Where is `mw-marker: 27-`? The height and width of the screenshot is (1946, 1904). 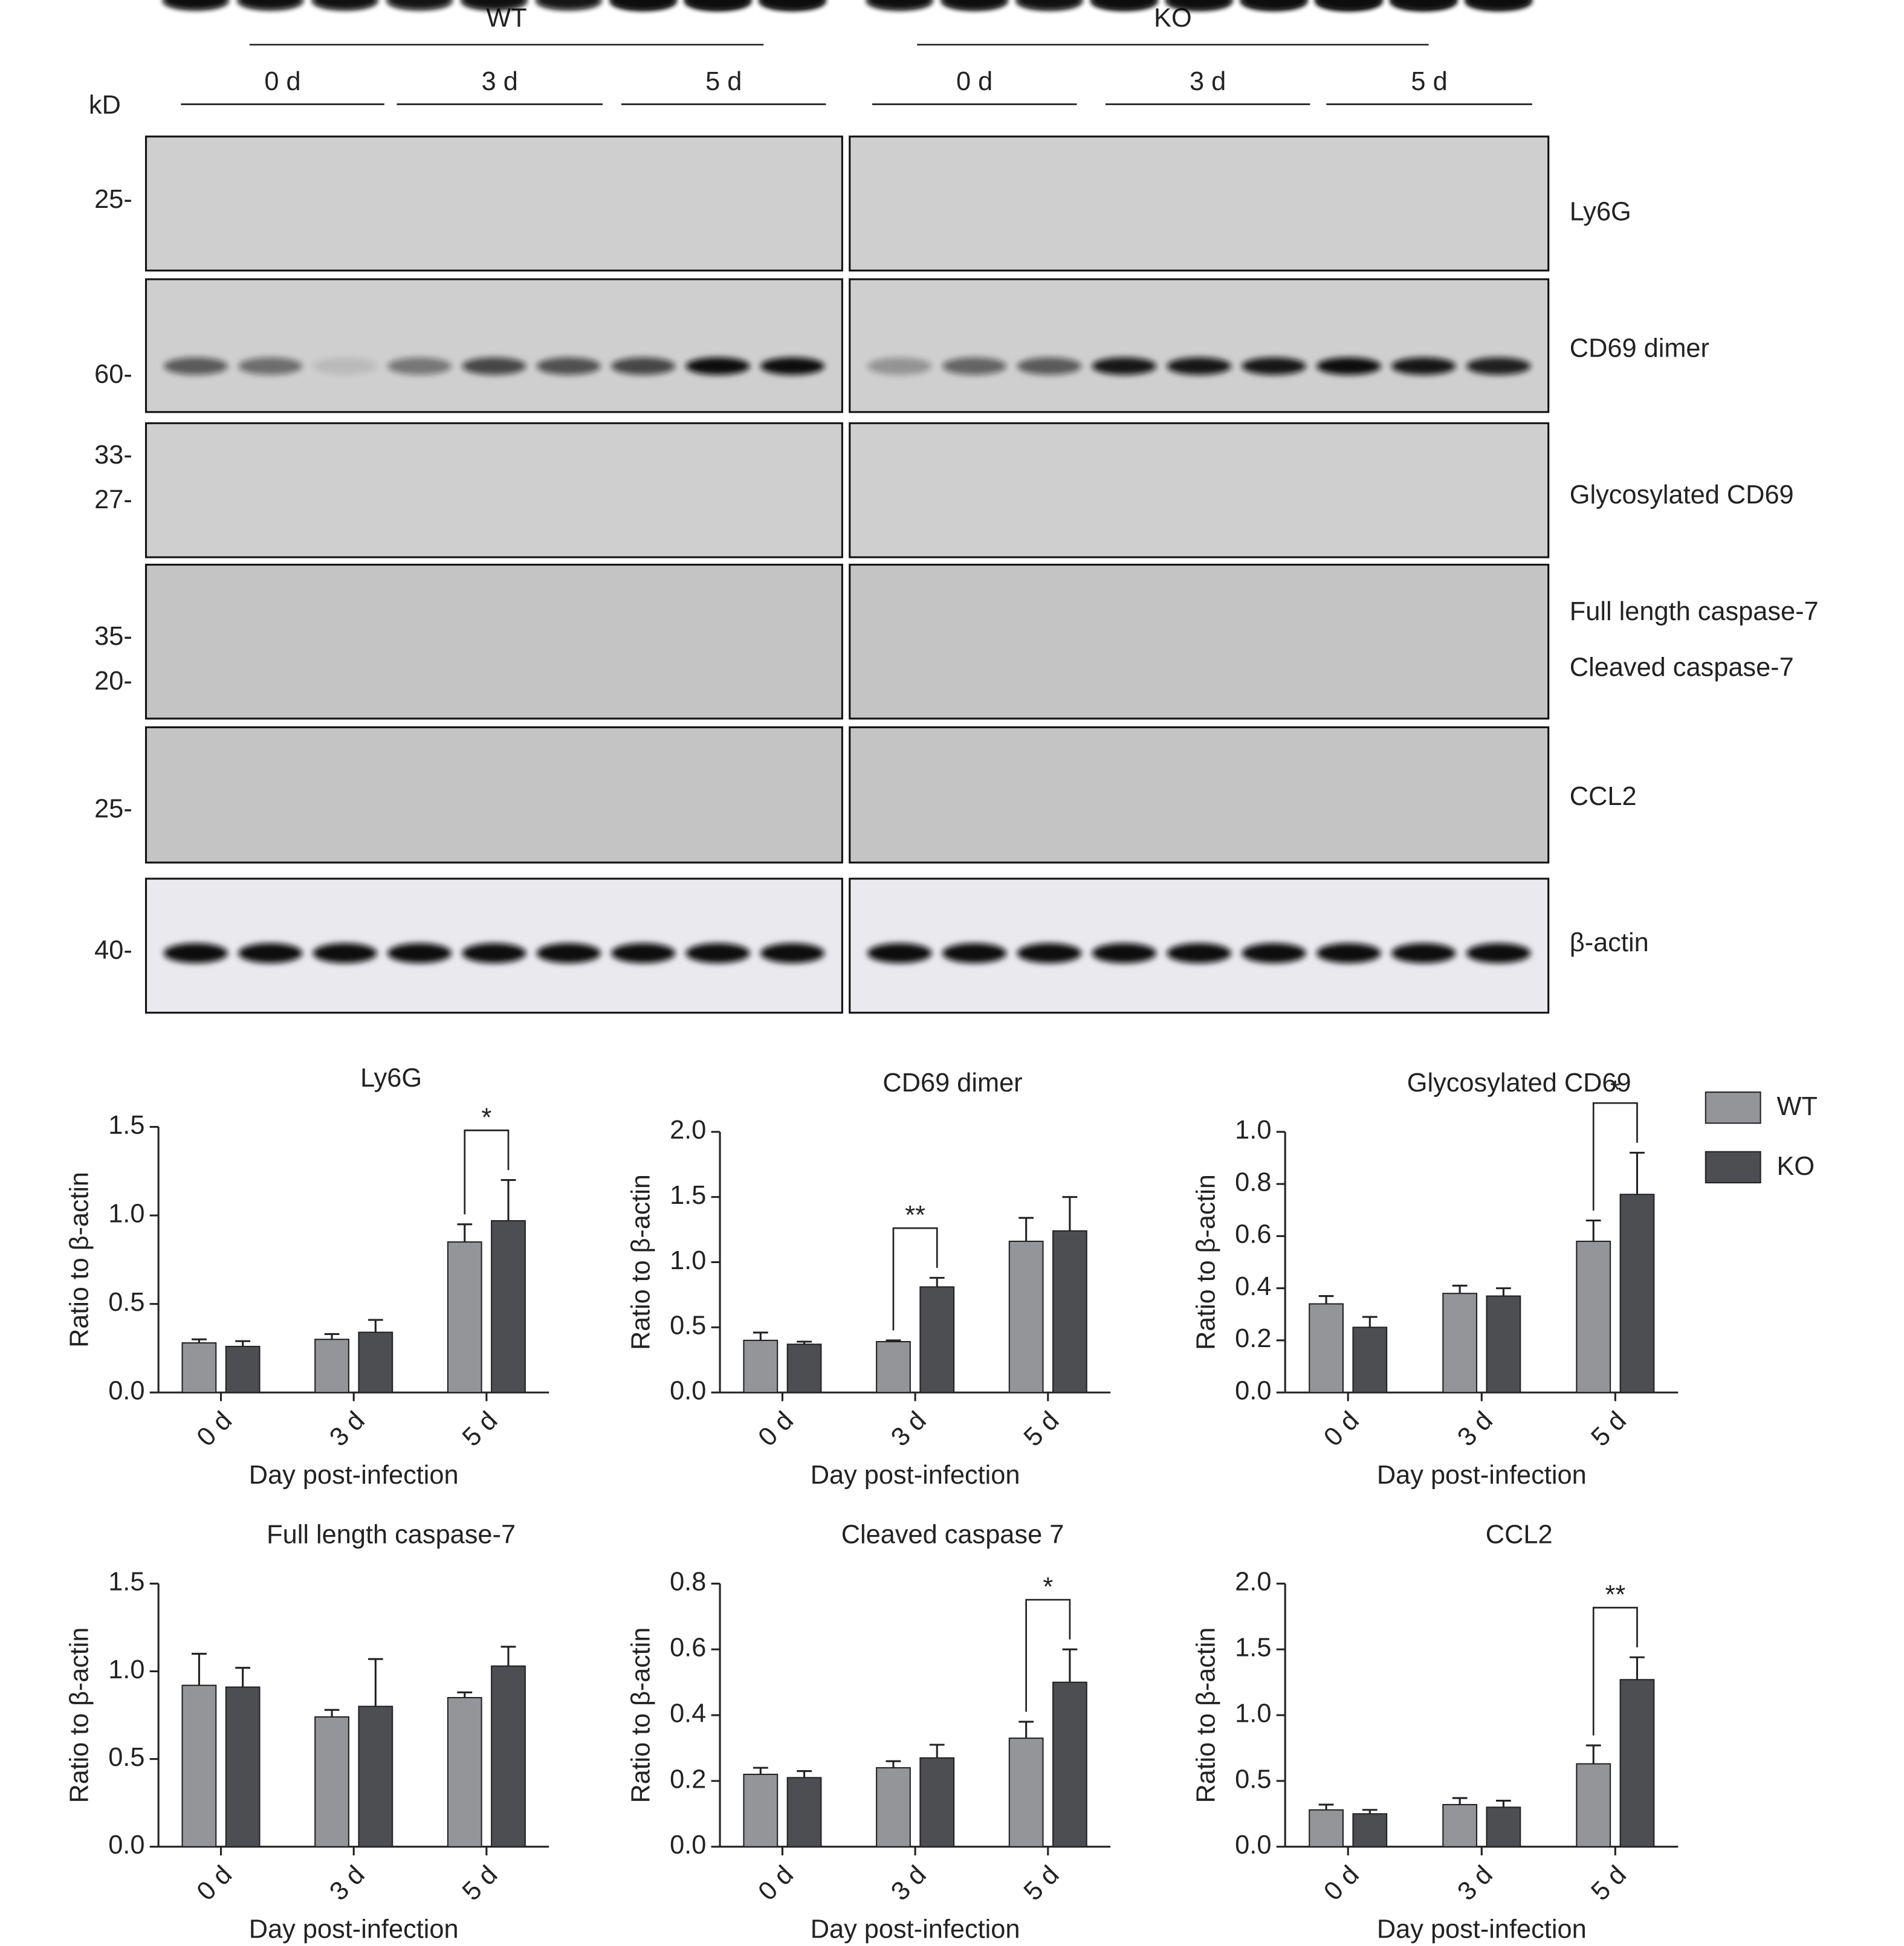 mw-marker: 27- is located at coordinates (113, 499).